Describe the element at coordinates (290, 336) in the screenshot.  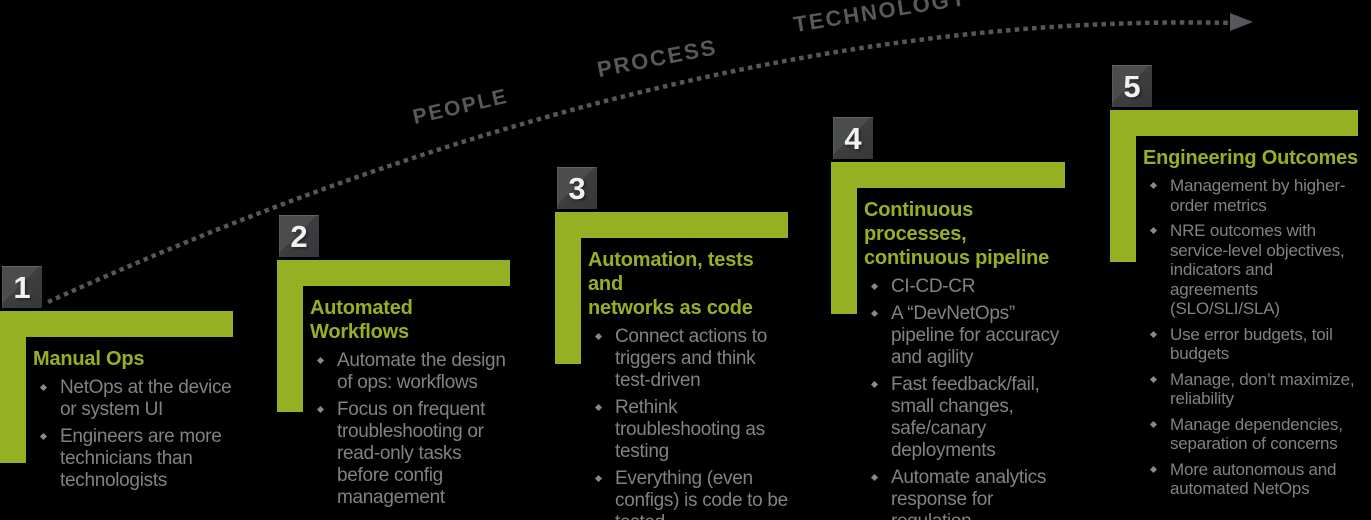
I see `stage-2-bracket-vertical` at that location.